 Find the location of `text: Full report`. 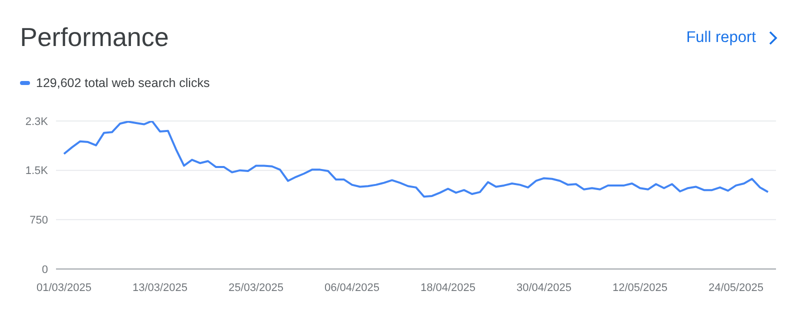

text: Full report is located at coordinates (721, 38).